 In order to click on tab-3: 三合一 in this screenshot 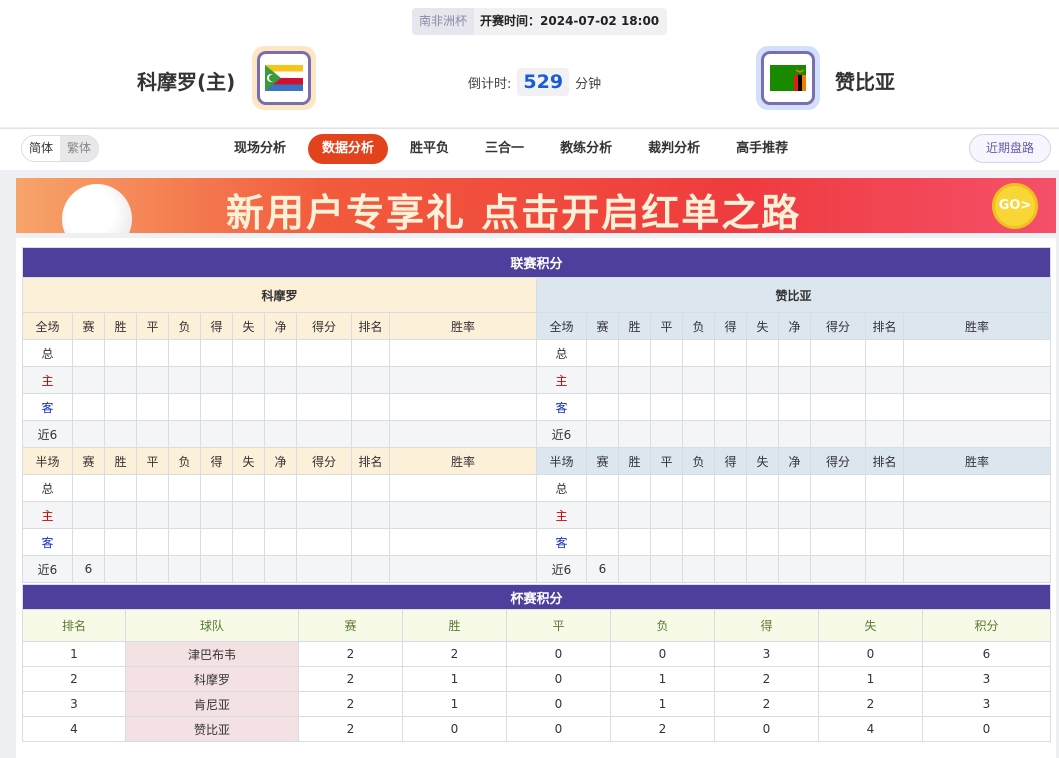, I will do `click(505, 148)`.